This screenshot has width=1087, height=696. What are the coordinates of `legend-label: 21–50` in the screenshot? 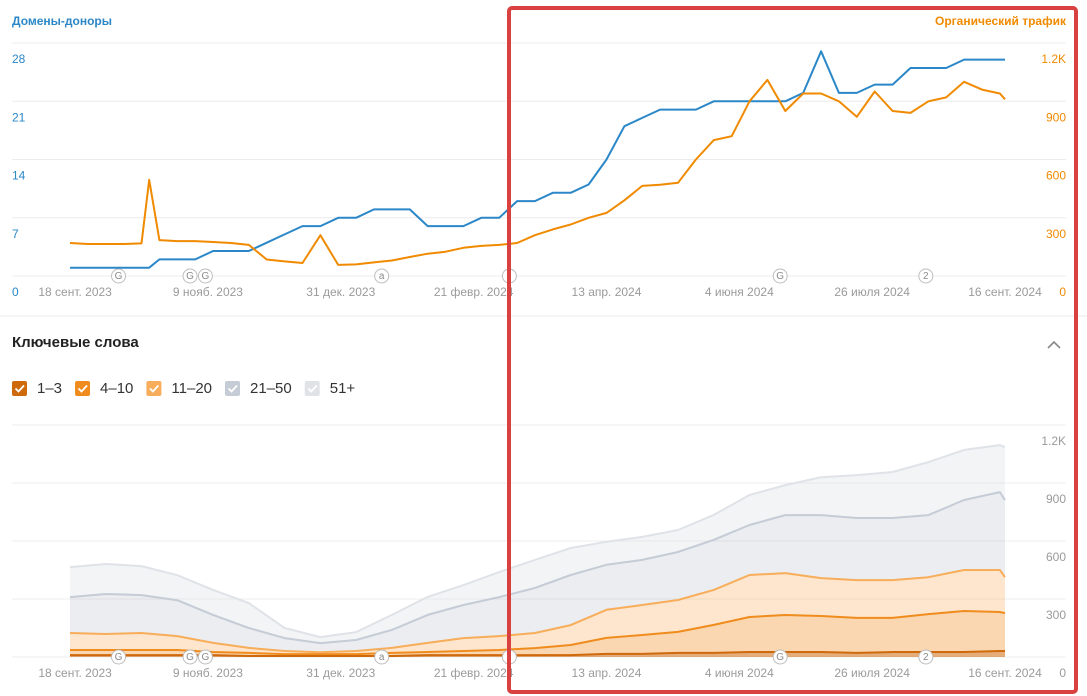 It's located at (271, 388).